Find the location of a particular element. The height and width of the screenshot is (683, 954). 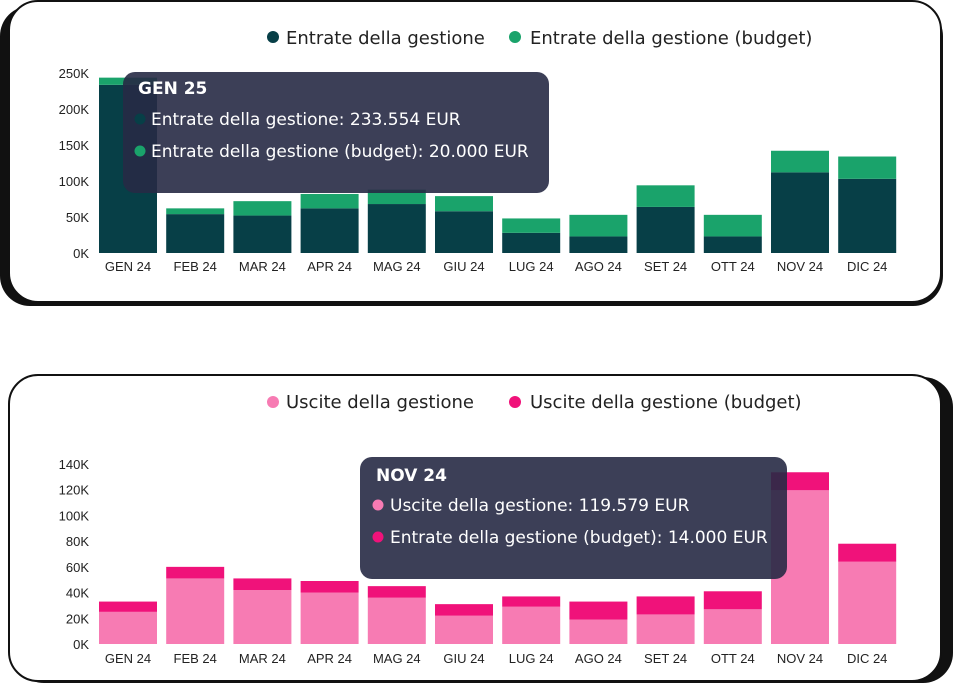

expense-y-tick-label: 20K is located at coordinates (77, 618).